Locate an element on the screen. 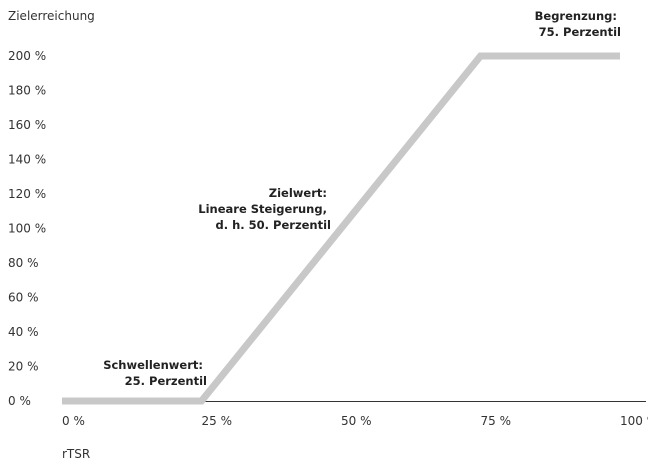 This screenshot has height=468, width=648. y-tick-label: 140 % is located at coordinates (27, 160).